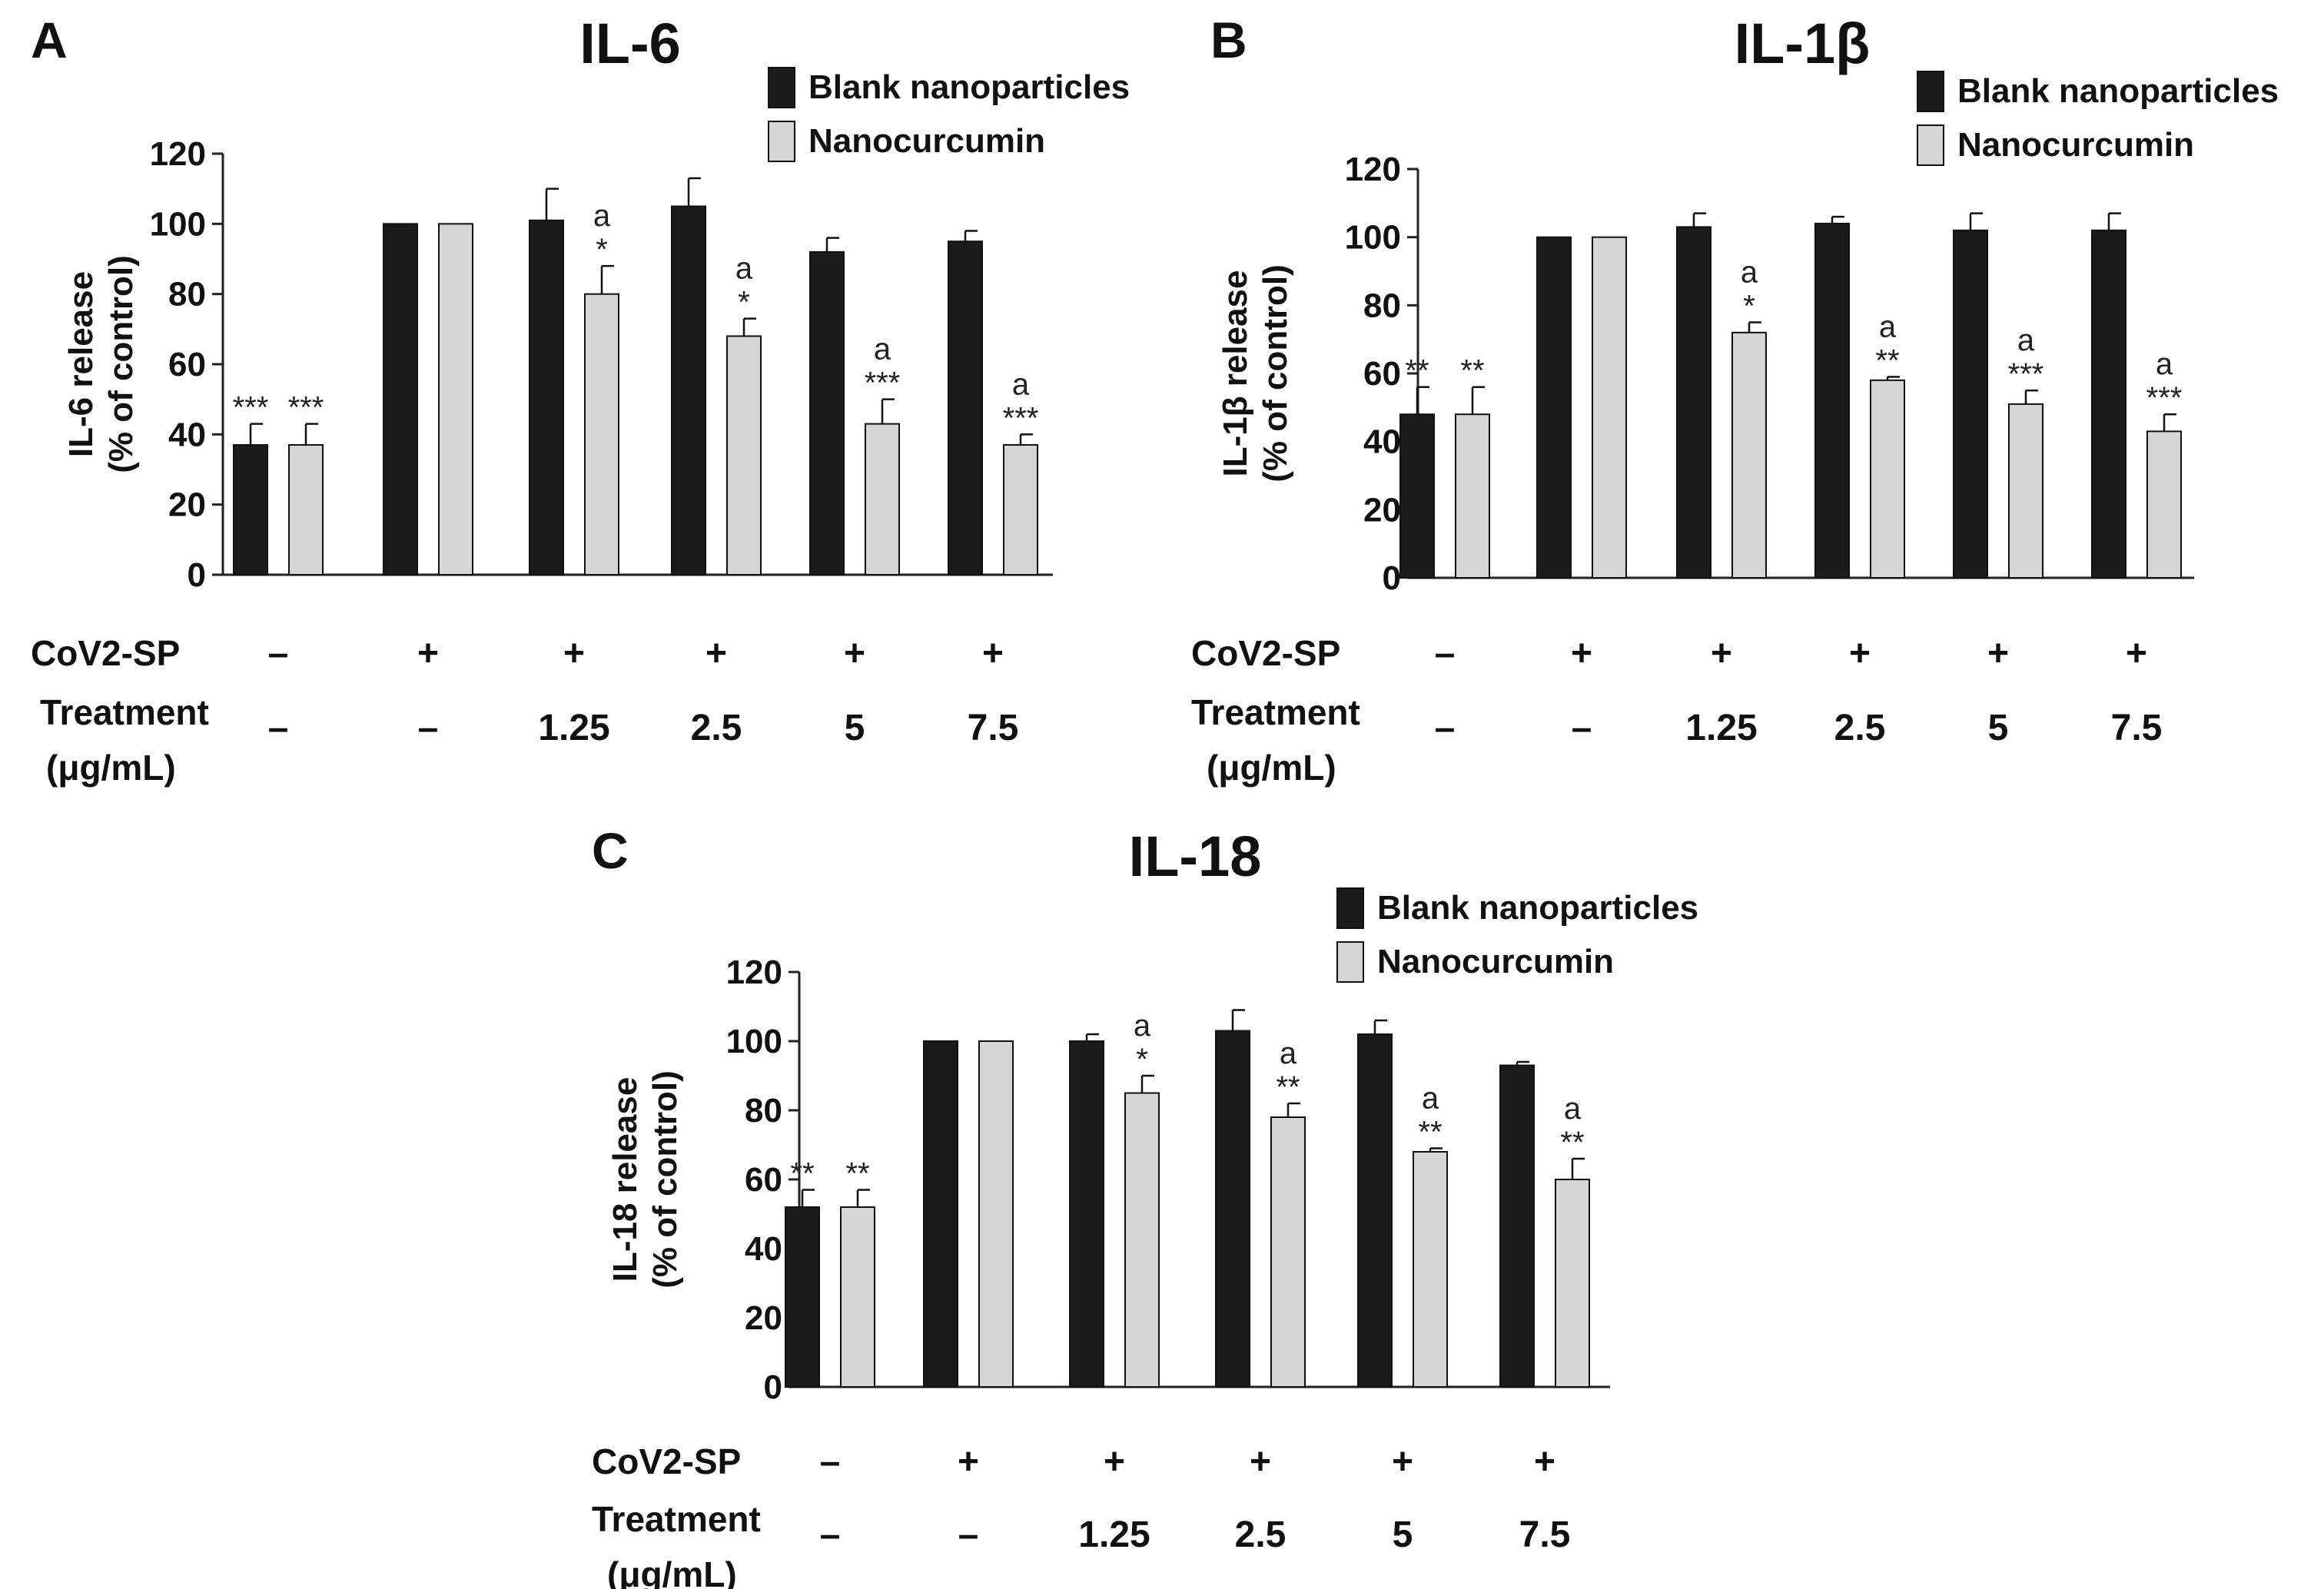 The width and height of the screenshot is (2324, 1589). I want to click on cov2sp-condition: –, so click(1445, 653).